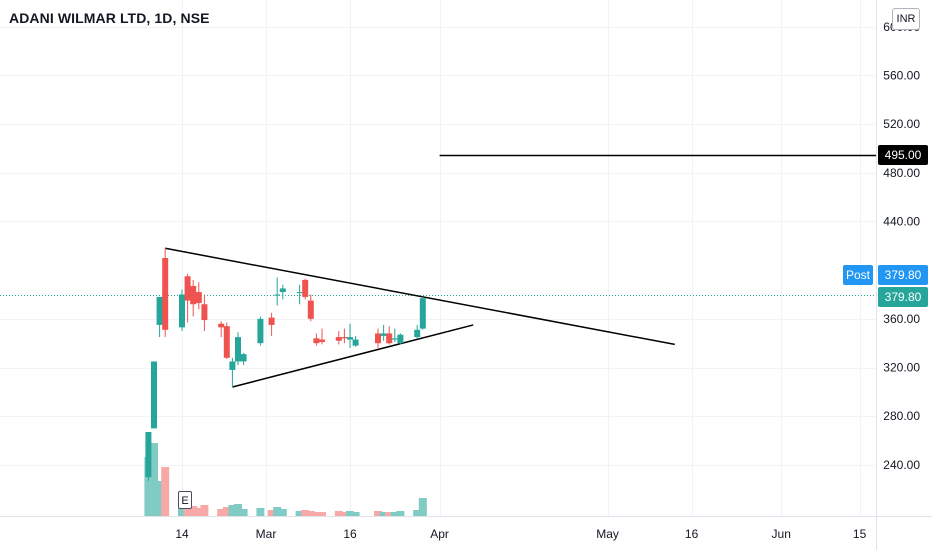  Describe the element at coordinates (901, 221) in the screenshot. I see `price-tick-label: 440.00` at that location.